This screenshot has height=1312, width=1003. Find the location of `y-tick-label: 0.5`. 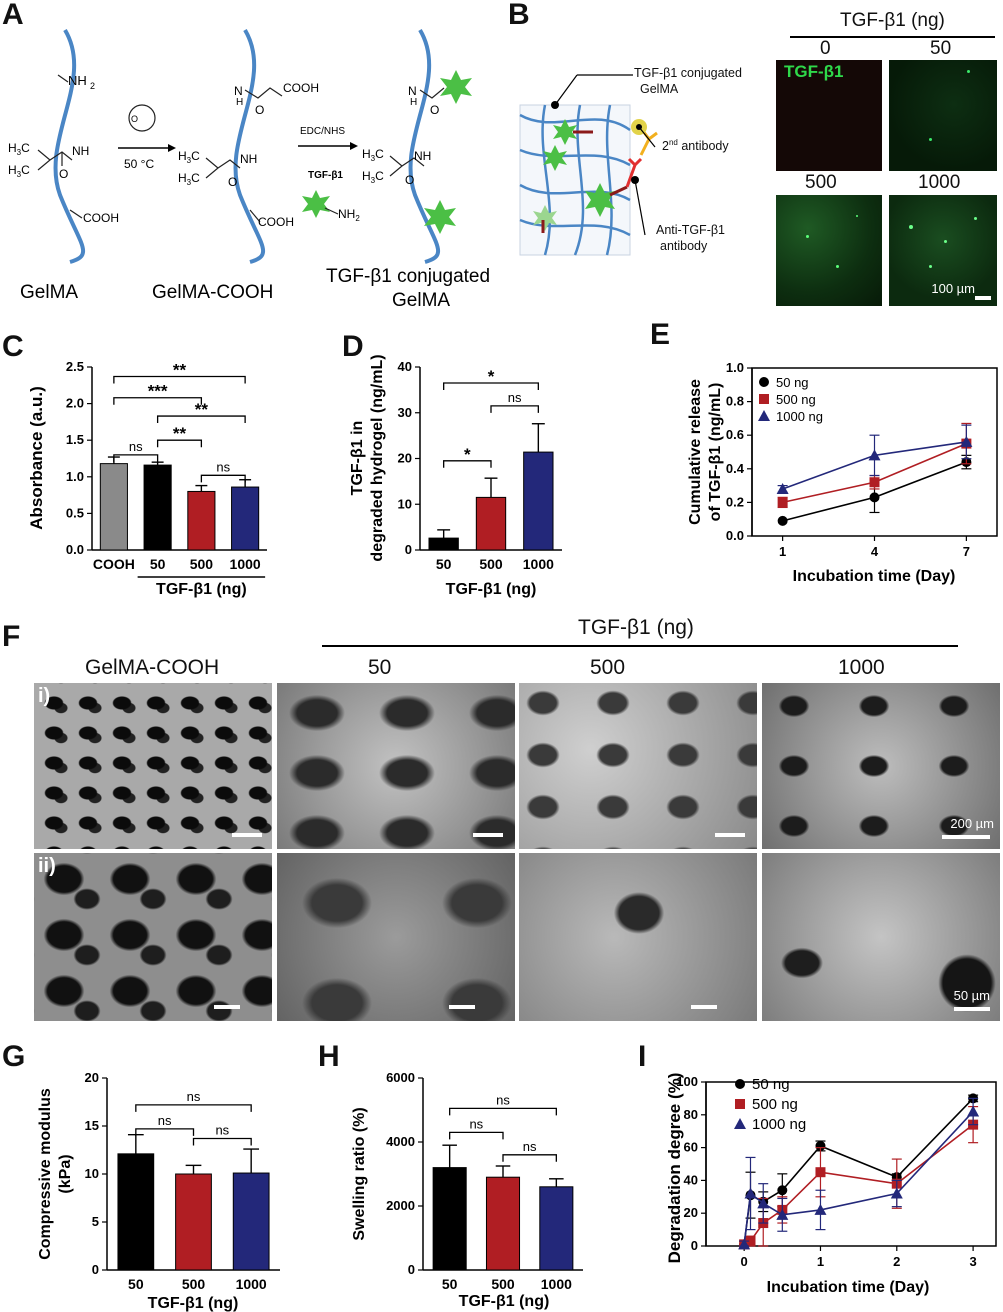

y-tick-label: 0.5 is located at coordinates (75, 512).